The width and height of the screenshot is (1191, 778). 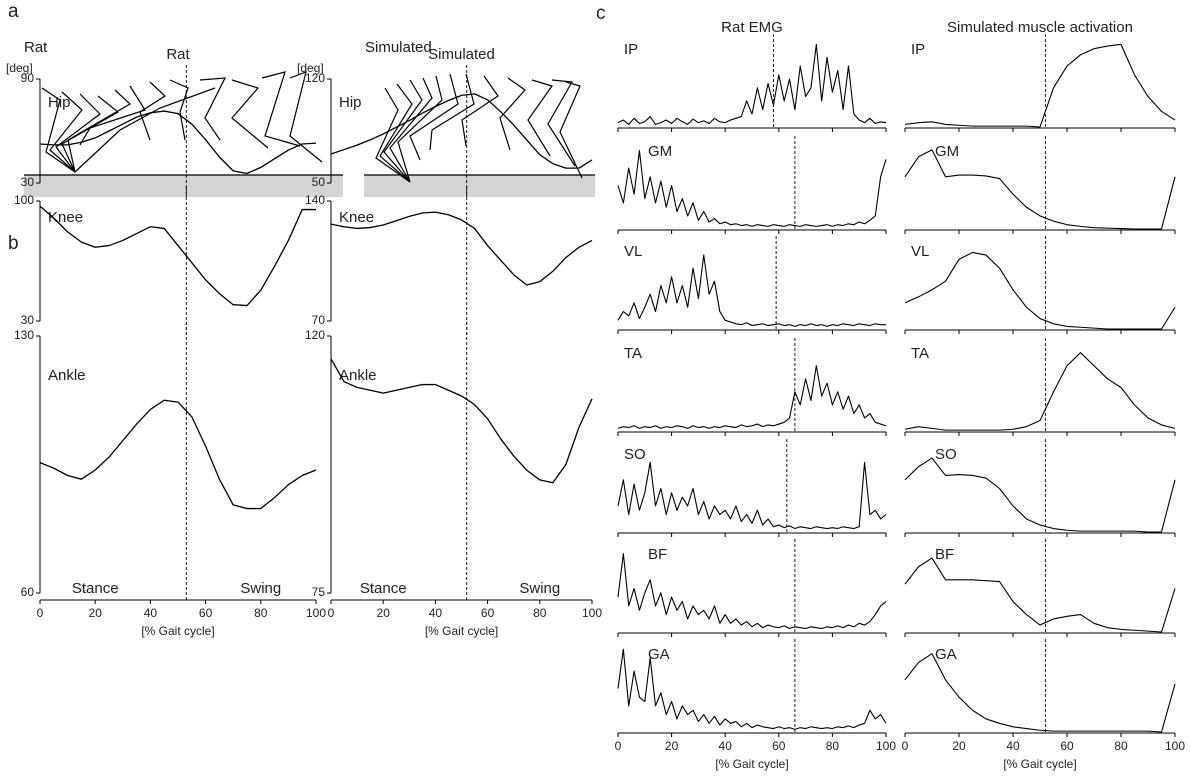 I want to click on phase-annotation: Swing, so click(x=539, y=588).